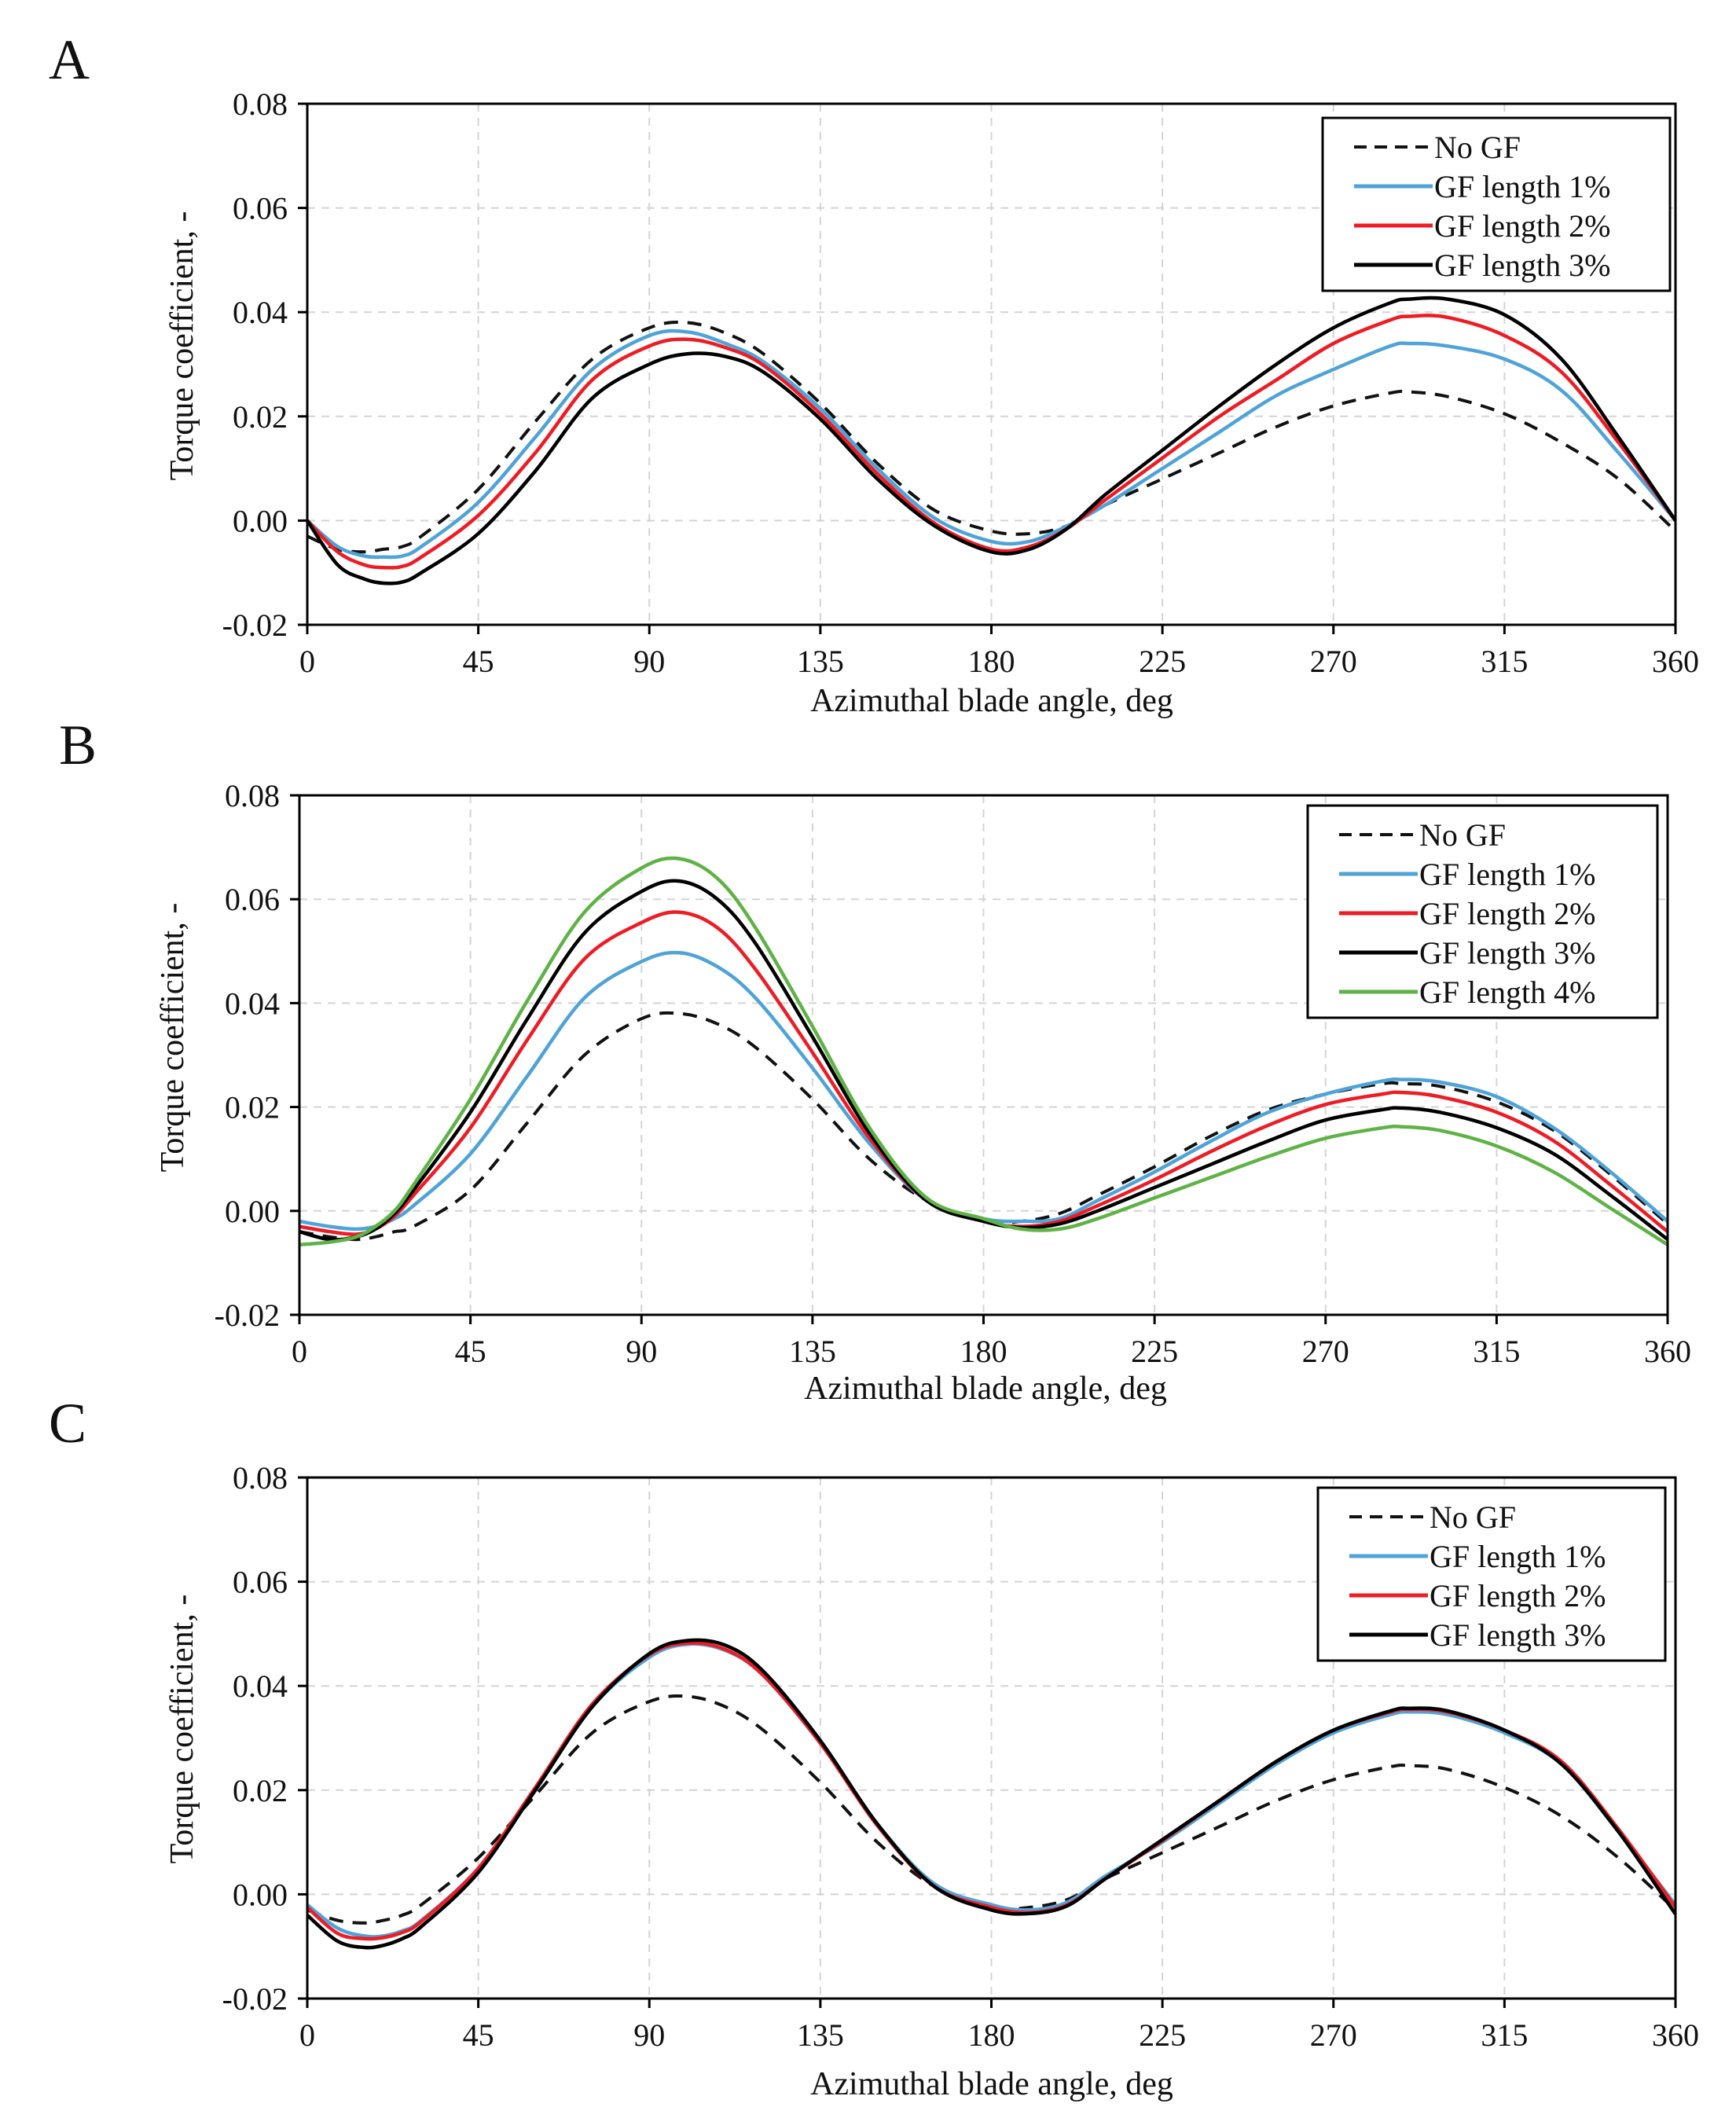 Image resolution: width=1736 pixels, height=2118 pixels. What do you see at coordinates (1507, 992) in the screenshot?
I see `legend-label: GF length 4%` at bounding box center [1507, 992].